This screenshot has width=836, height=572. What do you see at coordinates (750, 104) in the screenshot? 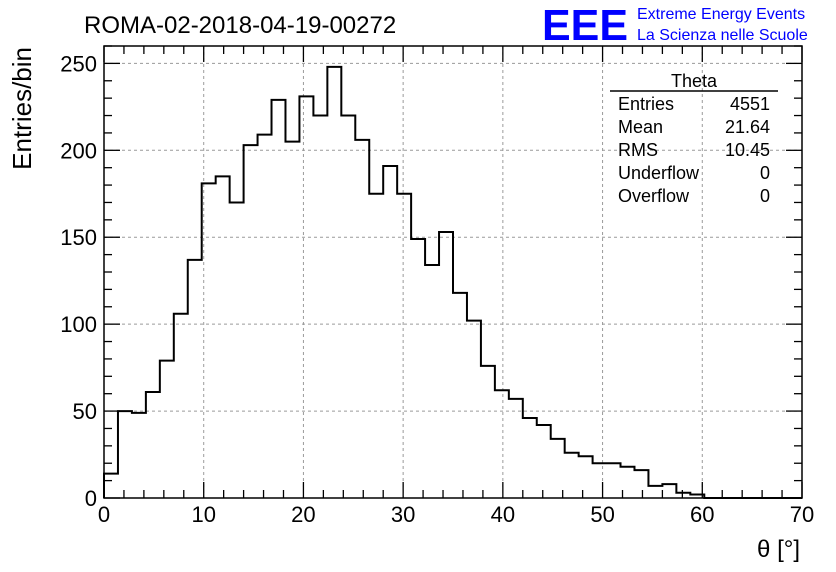
I see `stats-value: 4551` at bounding box center [750, 104].